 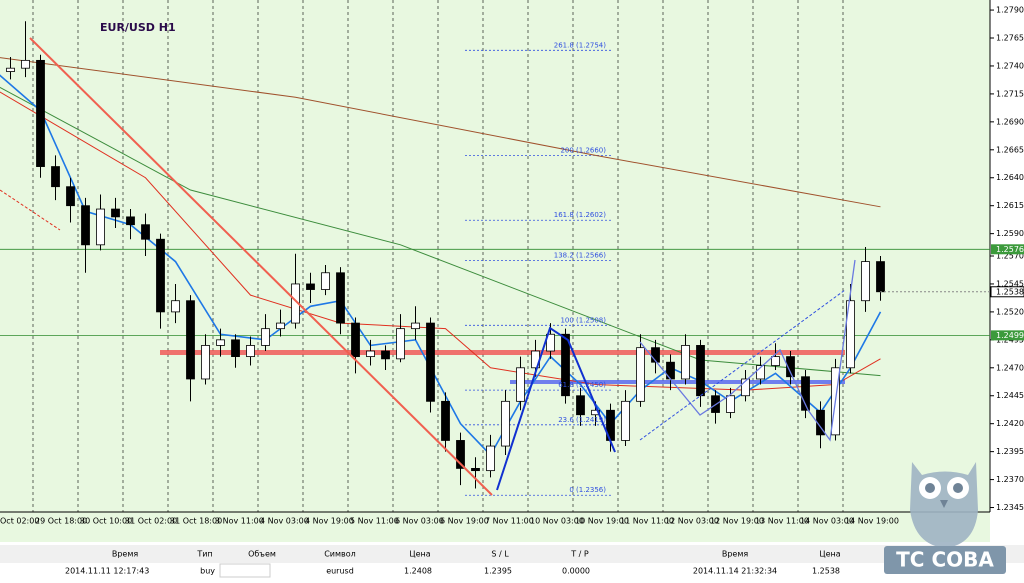 I want to click on table-header: Символ, so click(x=340, y=554).